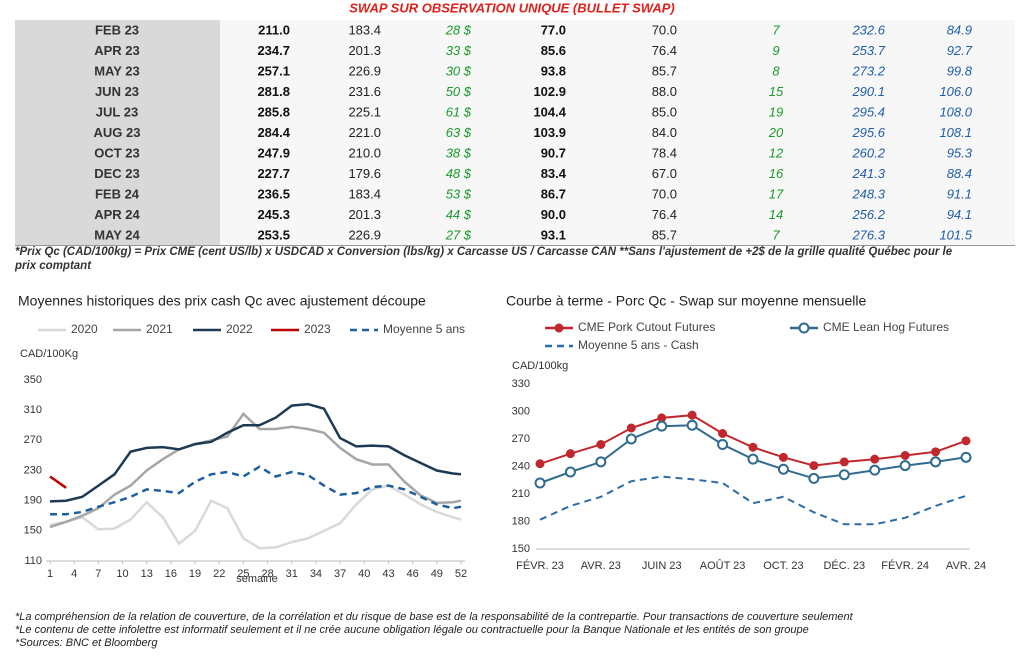 Image resolution: width=1024 pixels, height=663 pixels. Describe the element at coordinates (33, 561) in the screenshot. I see `y-tick-label: 110` at that location.